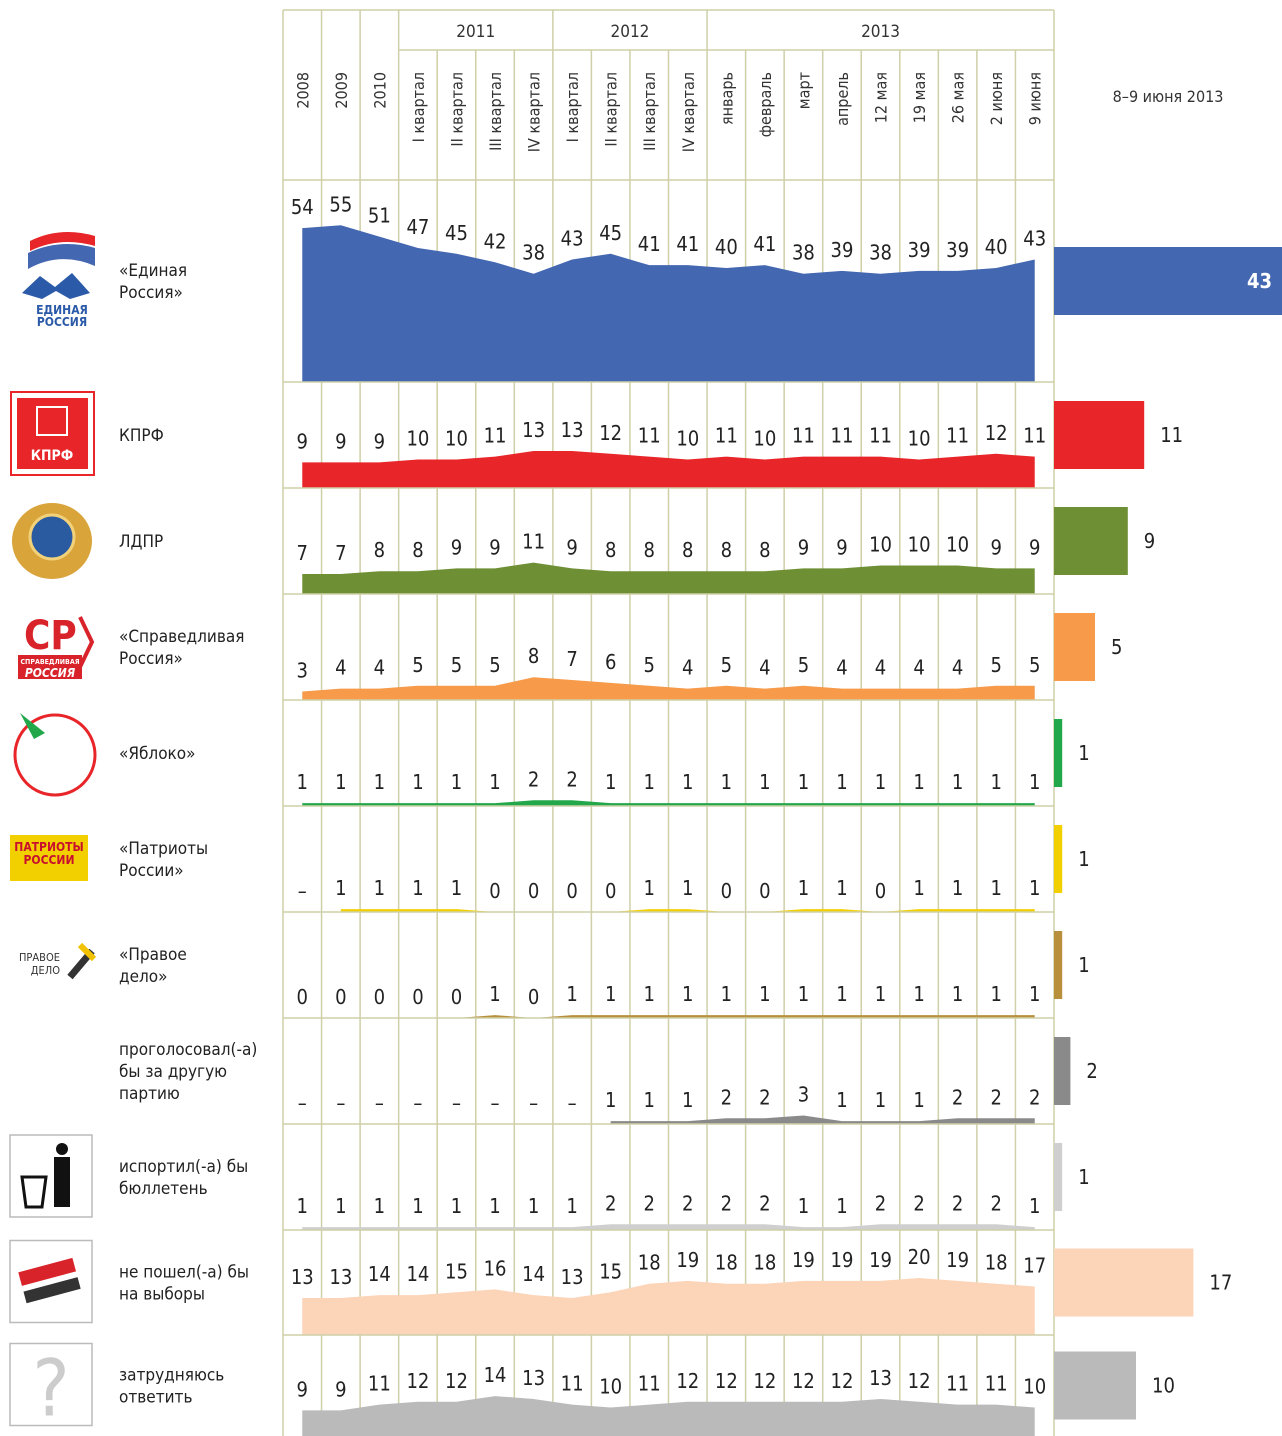  What do you see at coordinates (649, 111) in the screenshot?
I see `category-label: III квартал` at bounding box center [649, 111].